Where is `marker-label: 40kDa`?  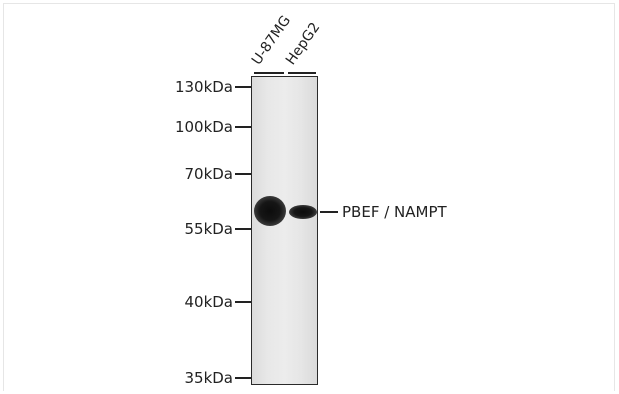 marker-label: 40kDa is located at coordinates (208, 302).